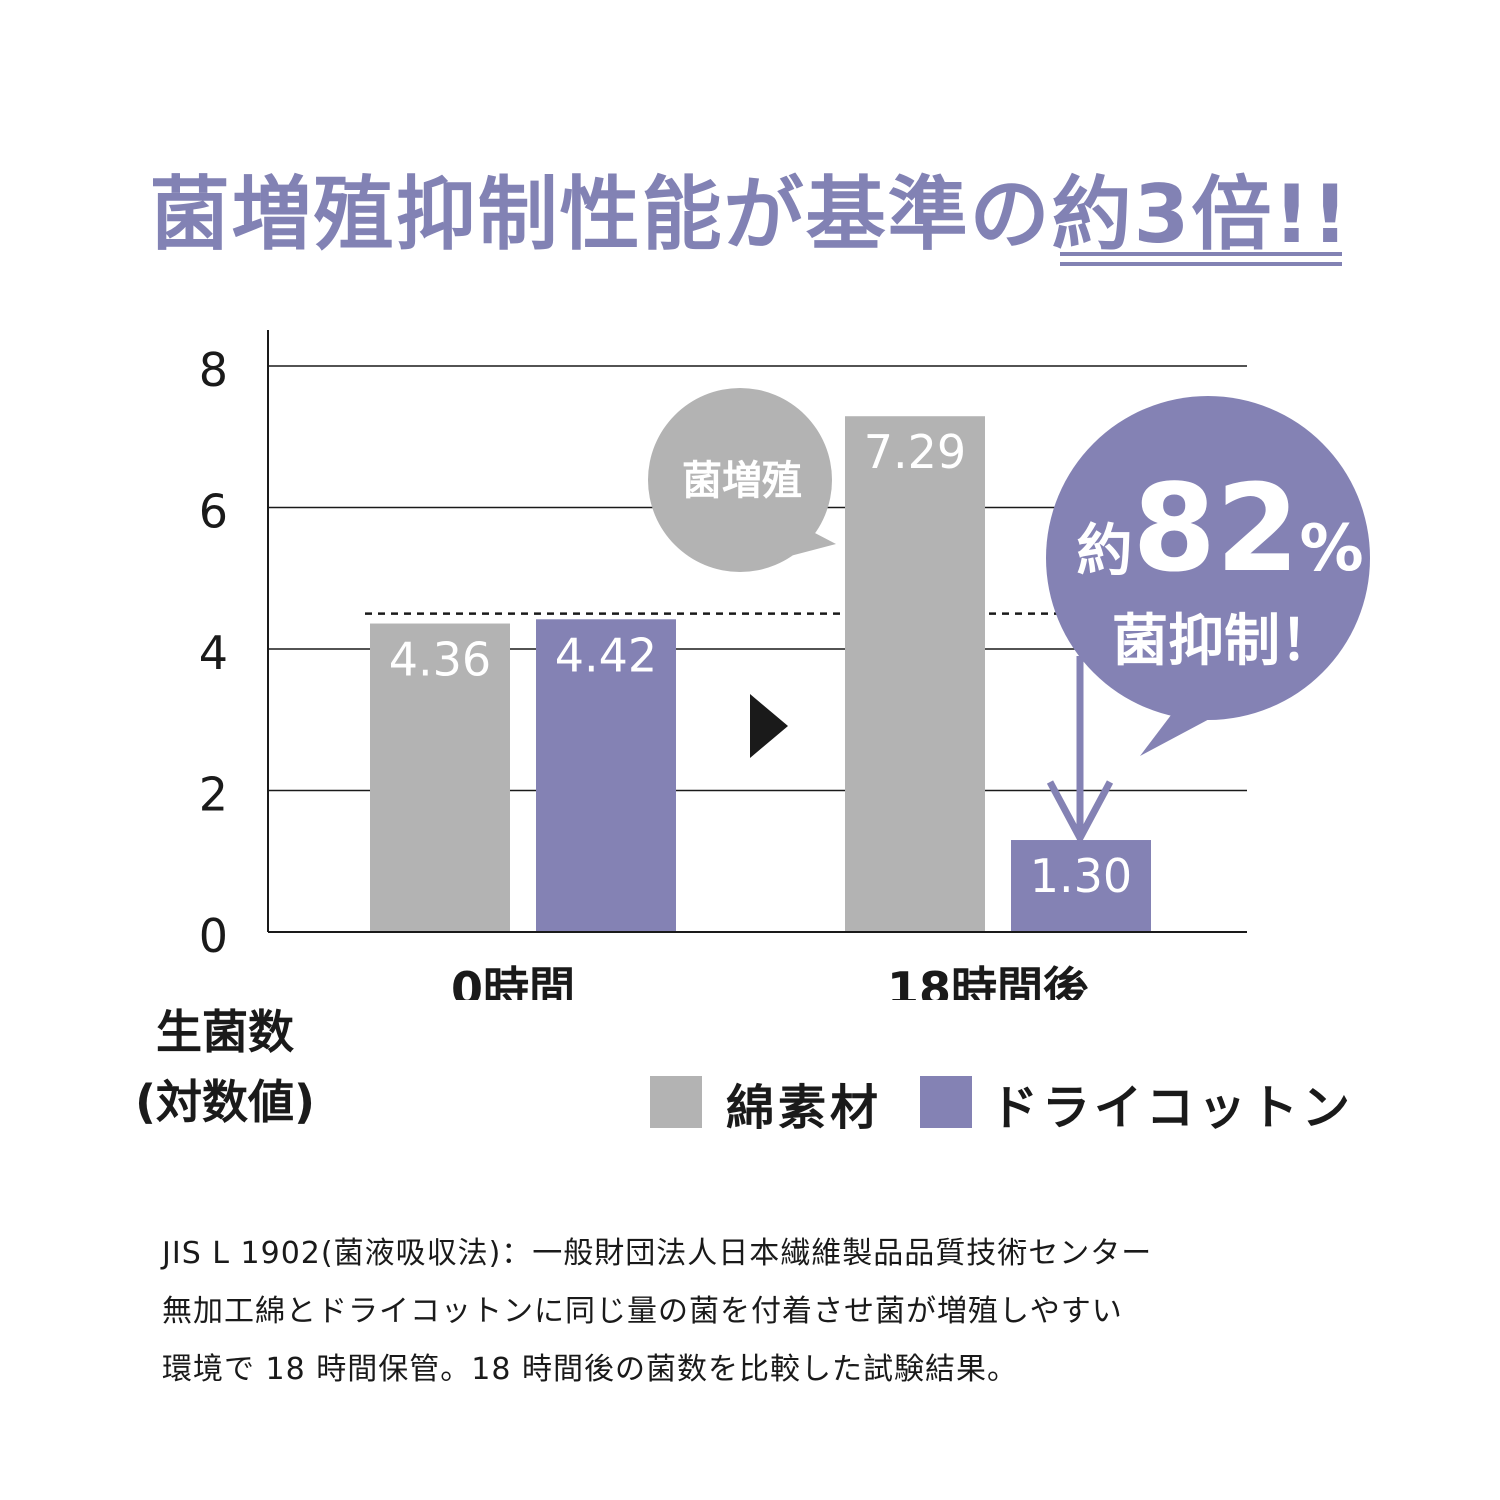  Describe the element at coordinates (657, 1253) in the screenshot. I see `footnote-line-1: JIS L 1902(菌液吸収法)：一般財団法人日本繊維製品品質技術センター` at that location.